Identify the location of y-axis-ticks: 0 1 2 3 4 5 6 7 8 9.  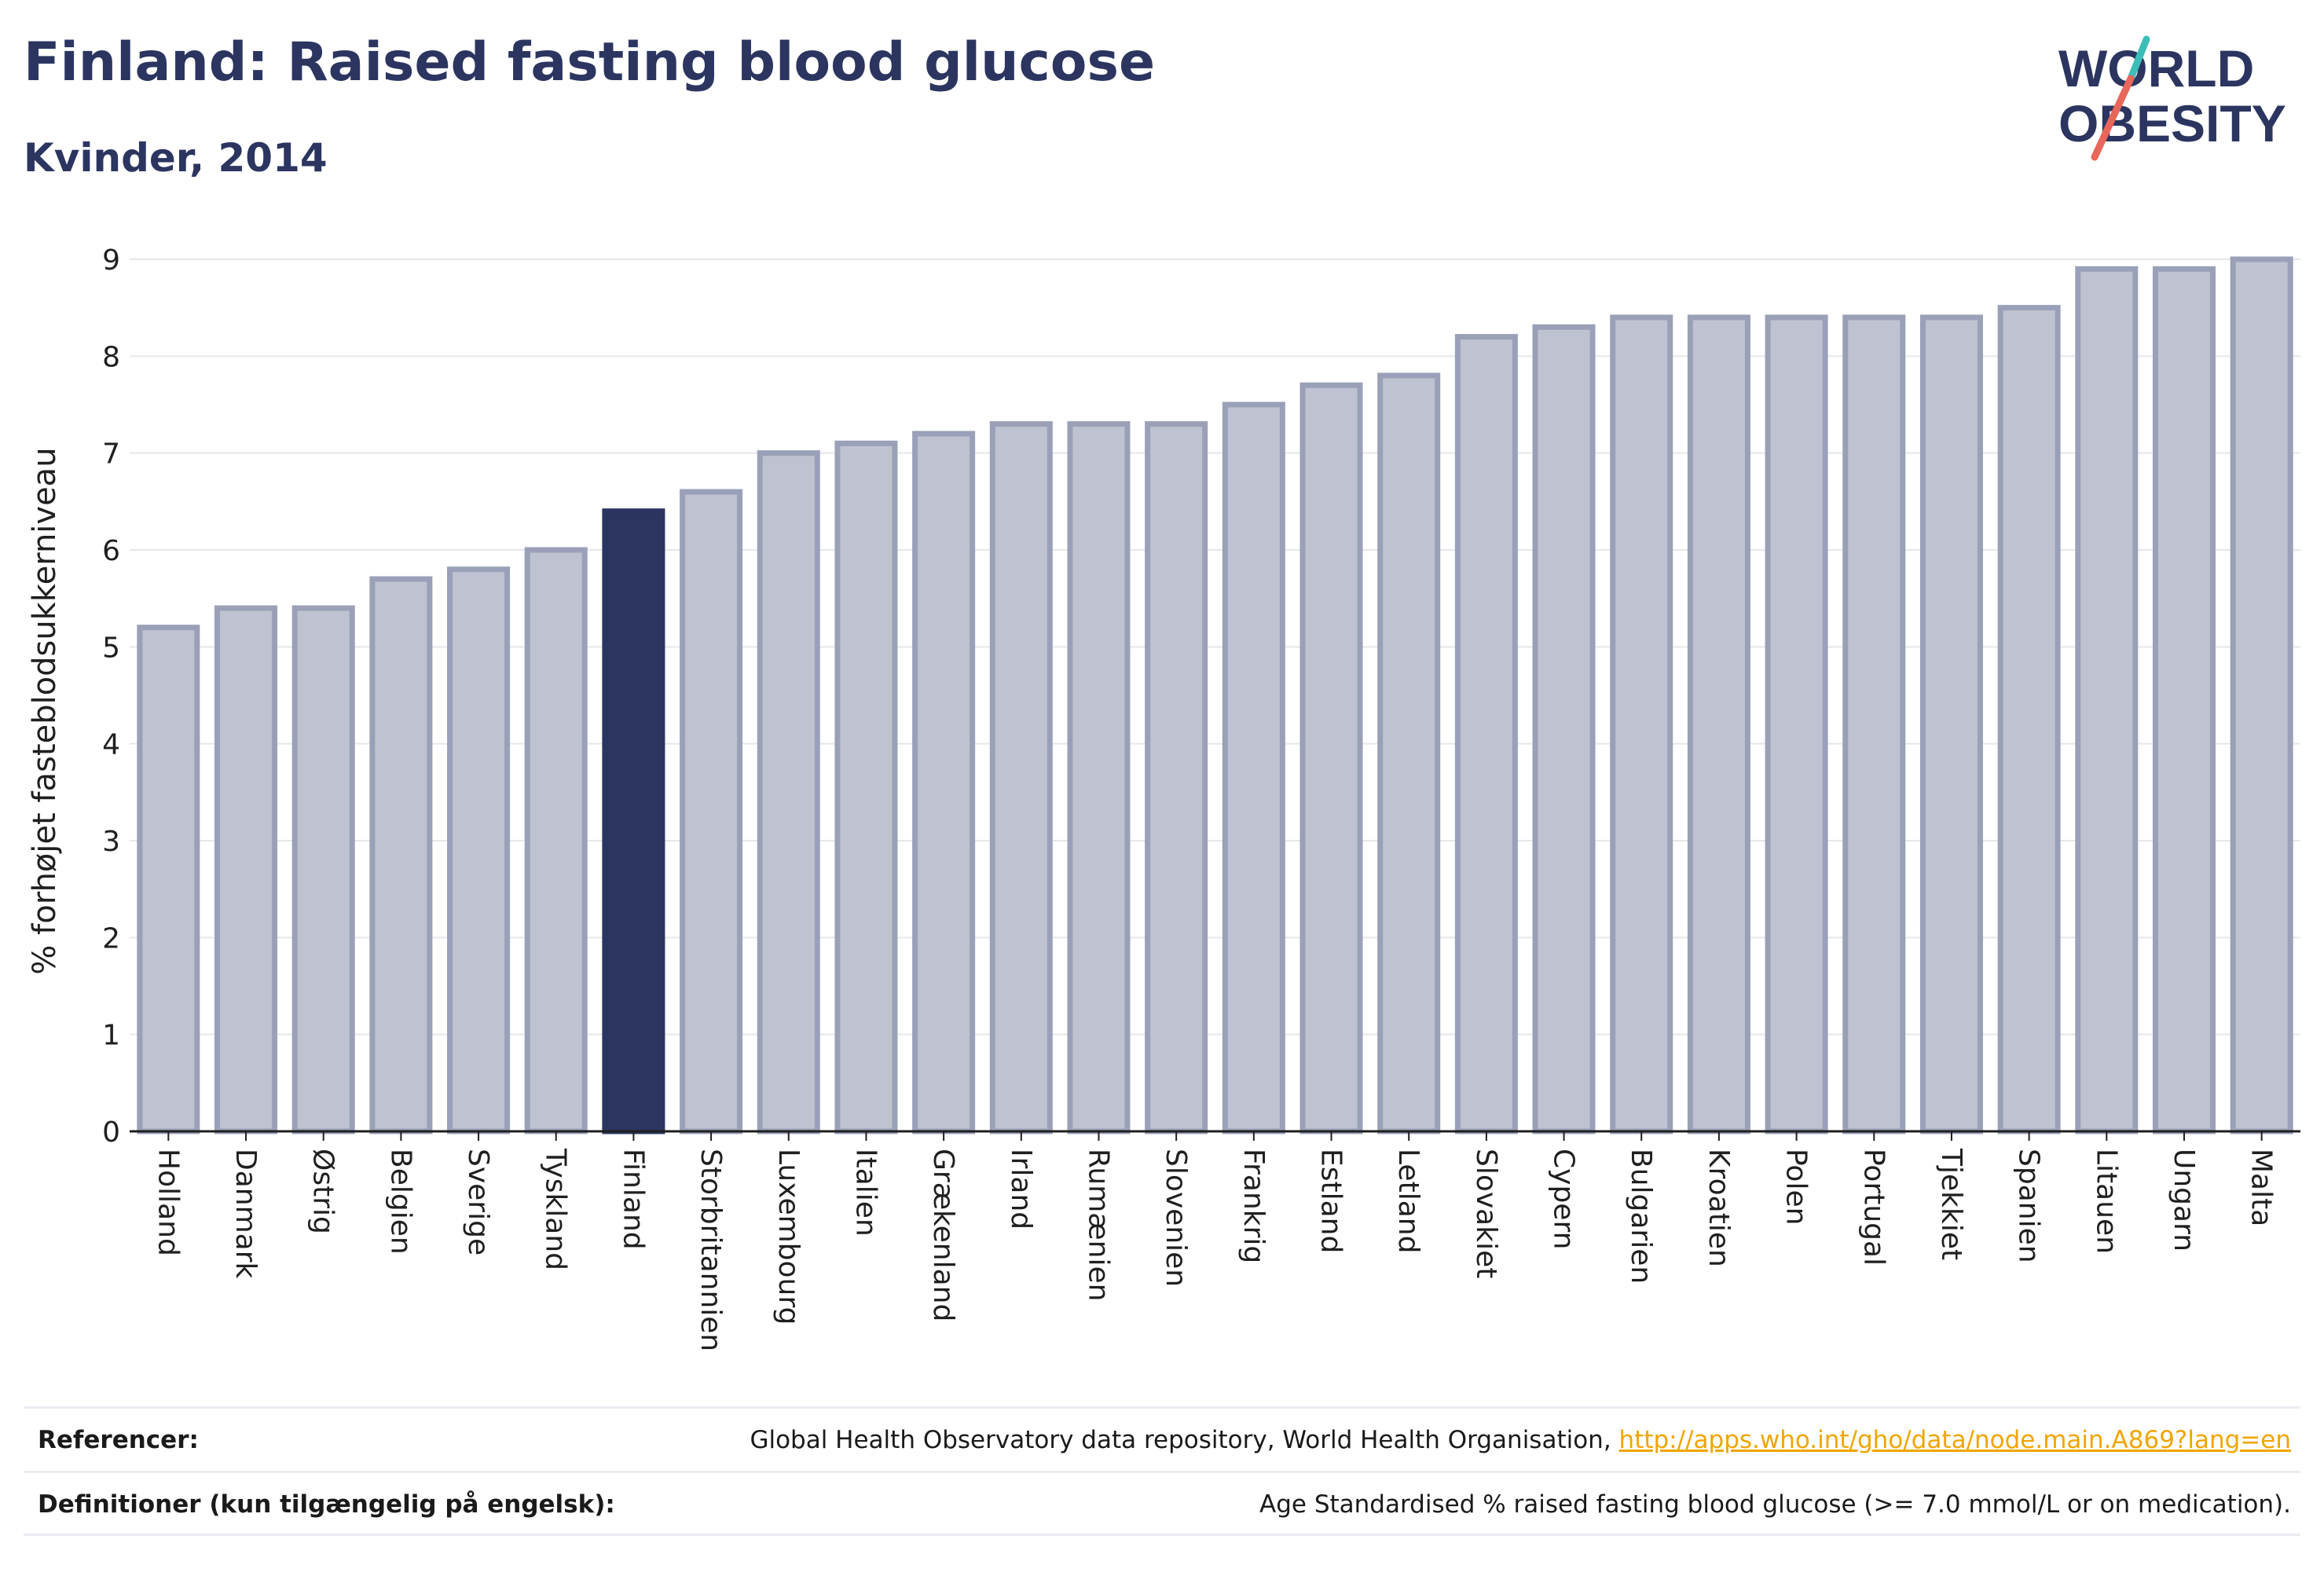
(111, 696).